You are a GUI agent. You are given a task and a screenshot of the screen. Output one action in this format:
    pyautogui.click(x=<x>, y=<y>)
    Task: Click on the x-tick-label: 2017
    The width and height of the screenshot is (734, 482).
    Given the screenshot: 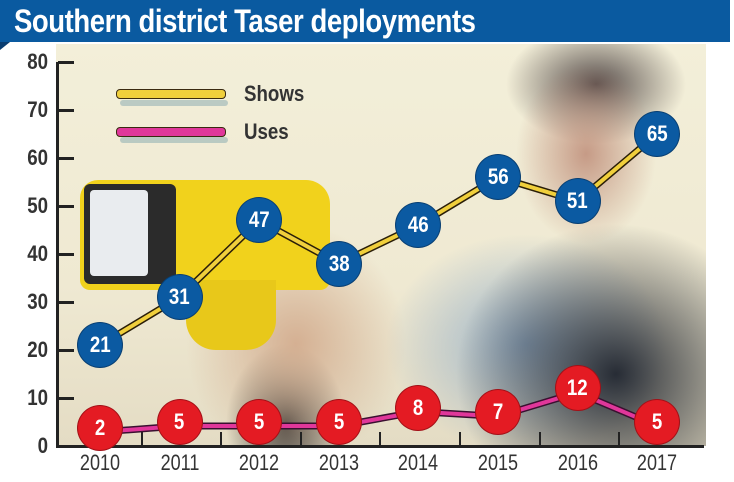 What is the action you would take?
    pyautogui.click(x=657, y=462)
    